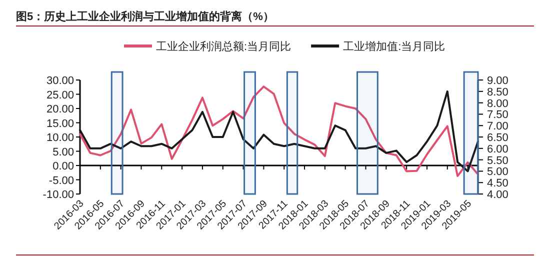  What do you see at coordinates (497, 195) in the screenshot?
I see `y2-tick-label: 4.00` at bounding box center [497, 195].